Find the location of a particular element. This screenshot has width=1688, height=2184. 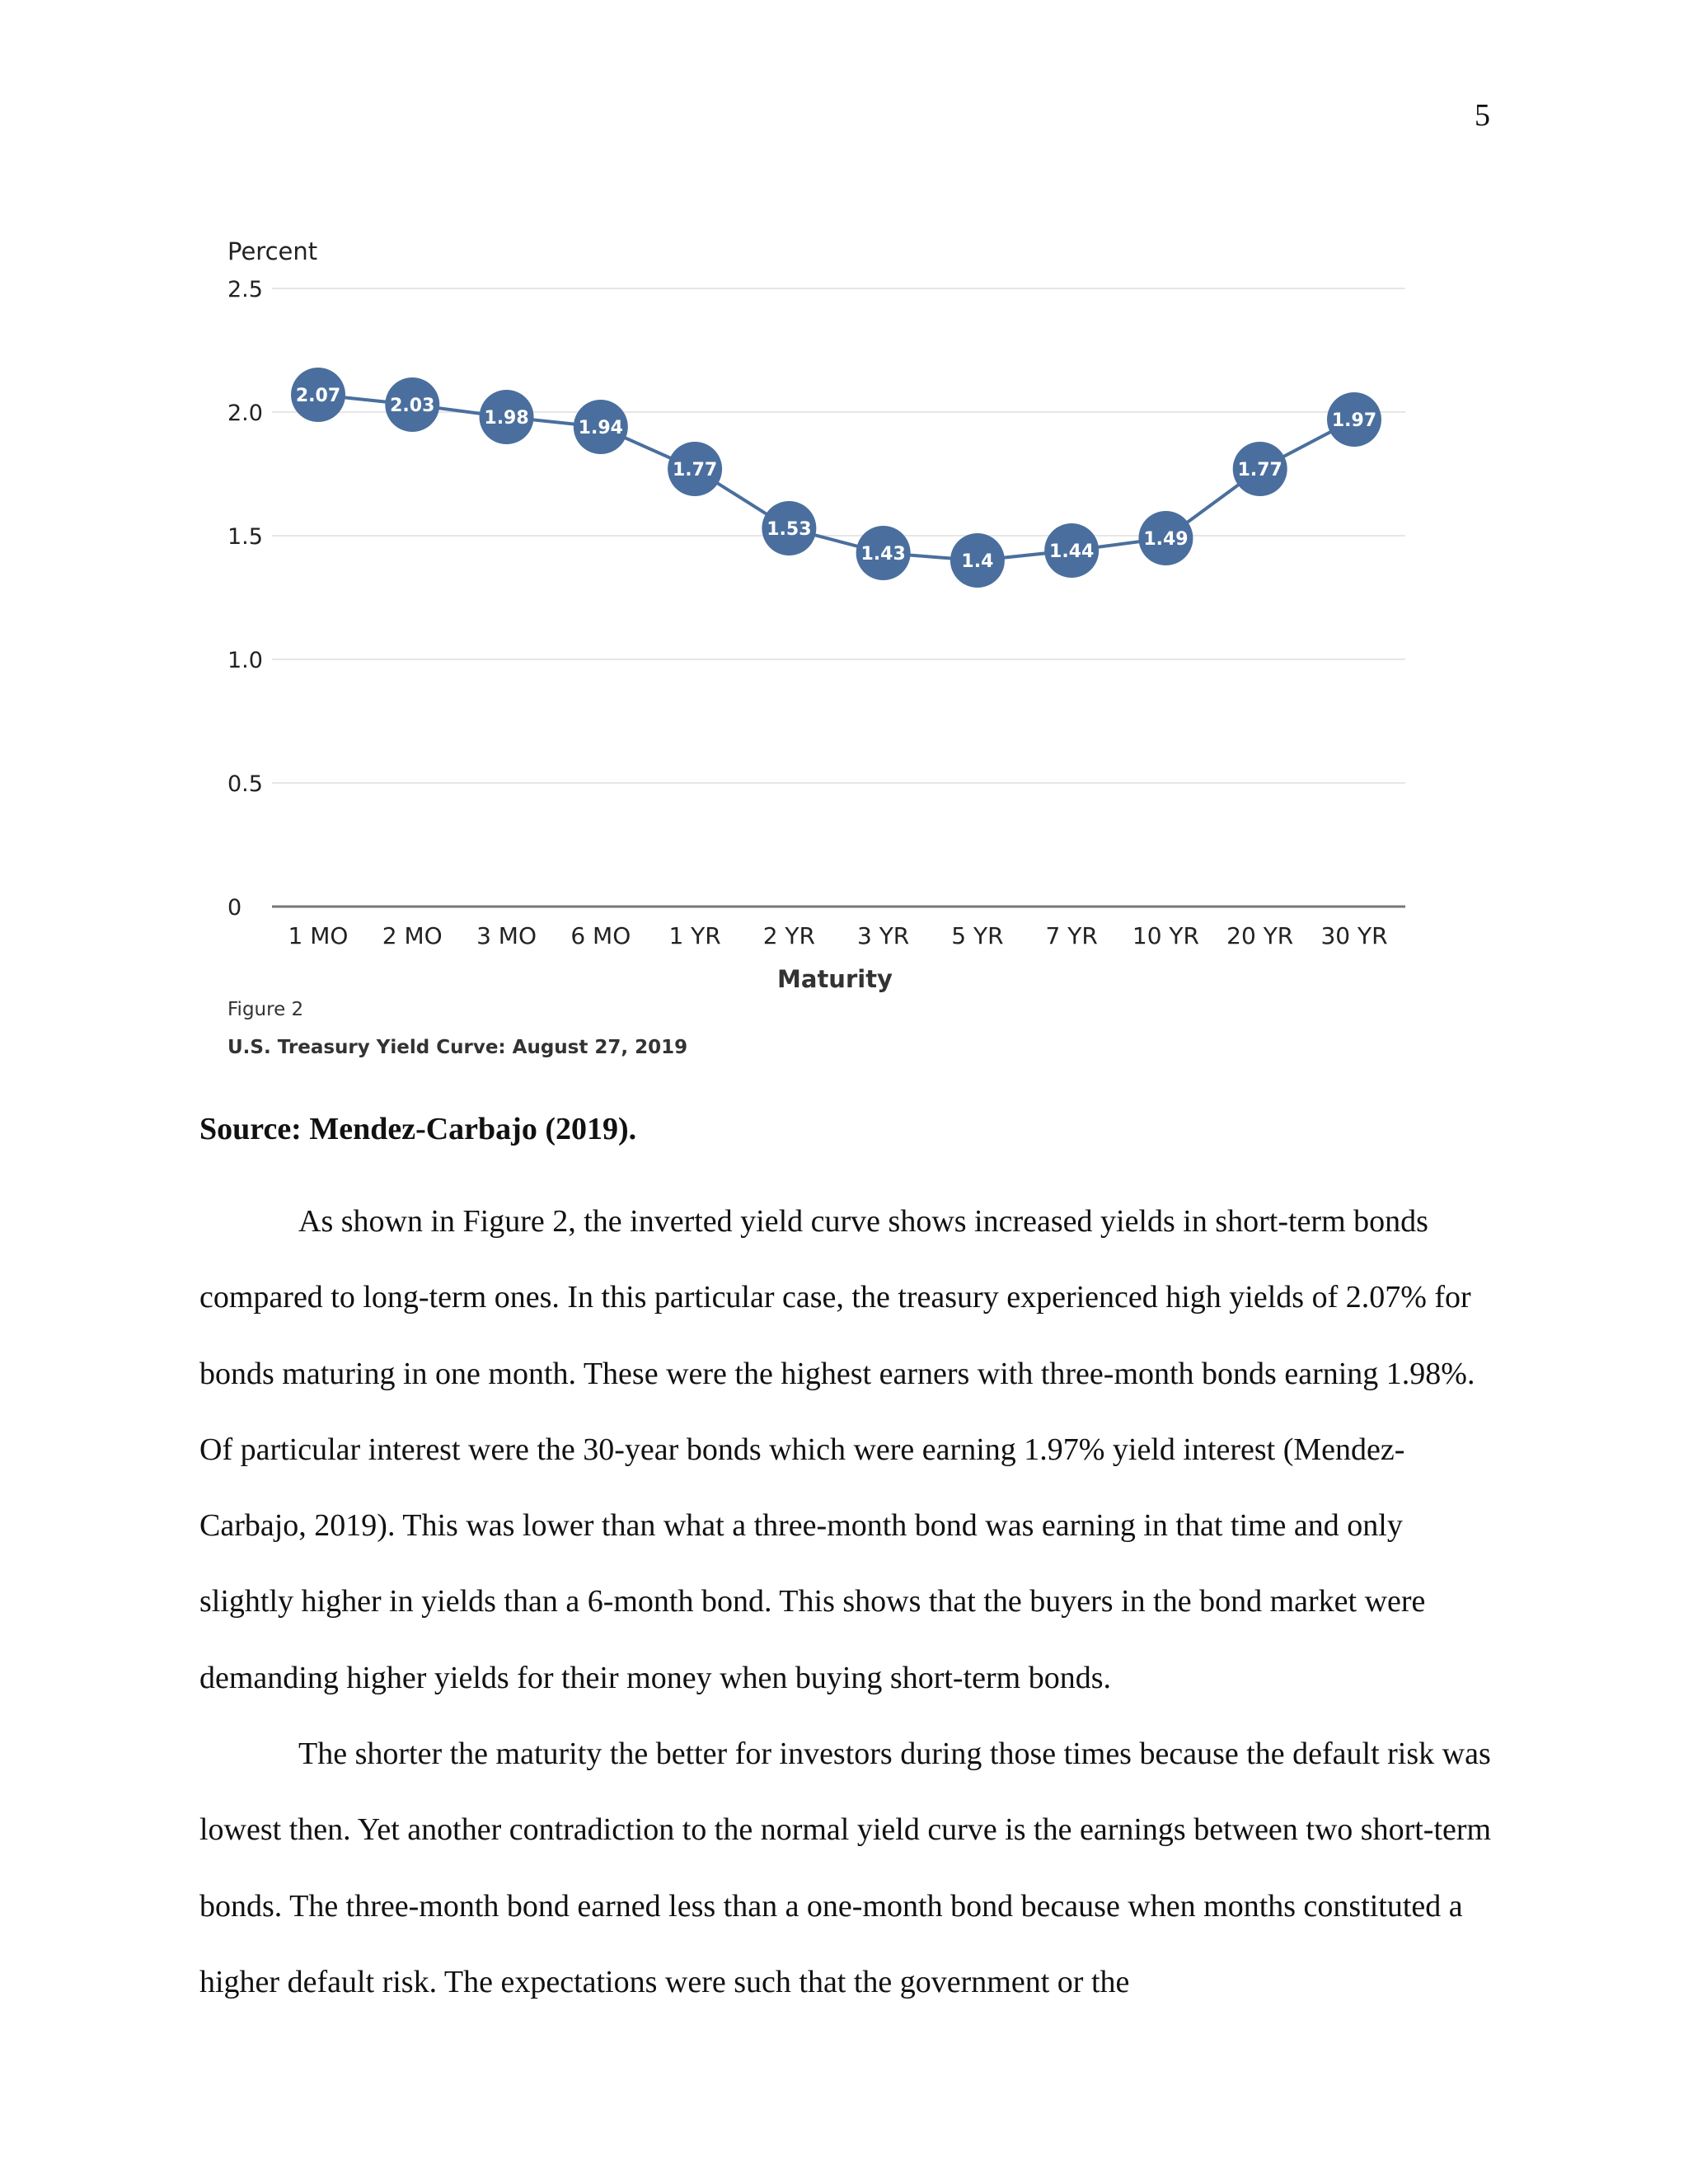

data-label: 2.07 is located at coordinates (318, 396).